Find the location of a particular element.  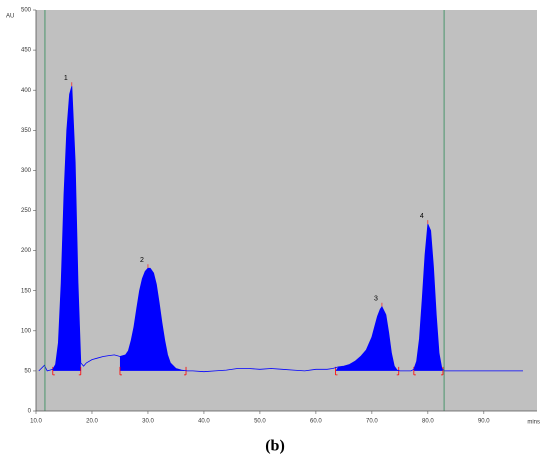

x-tick-label: 80.0 is located at coordinates (428, 422).